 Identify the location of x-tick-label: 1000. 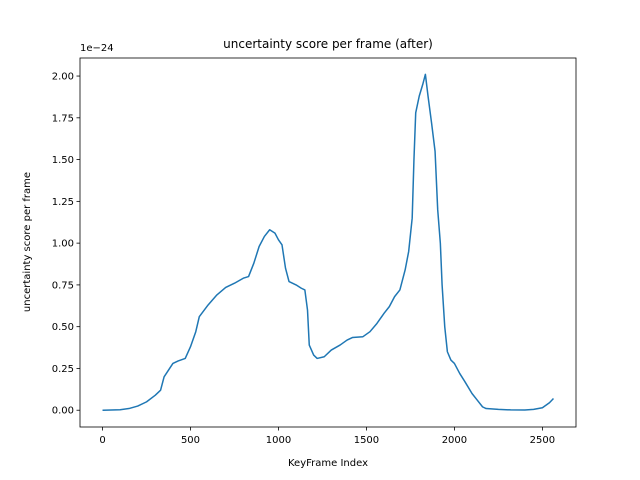
(278, 440).